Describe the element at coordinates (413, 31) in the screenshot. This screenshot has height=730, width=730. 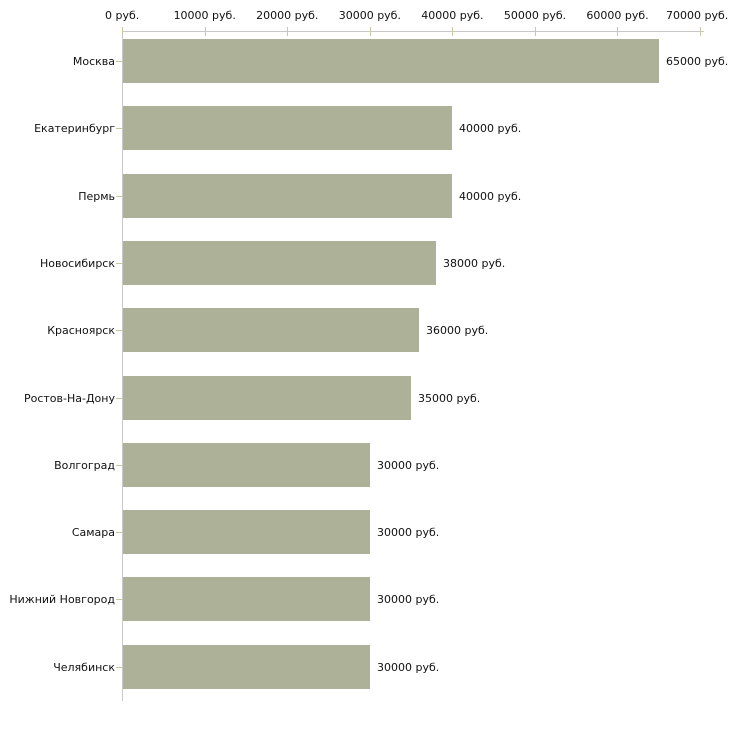
I see `x-axis-line` at that location.